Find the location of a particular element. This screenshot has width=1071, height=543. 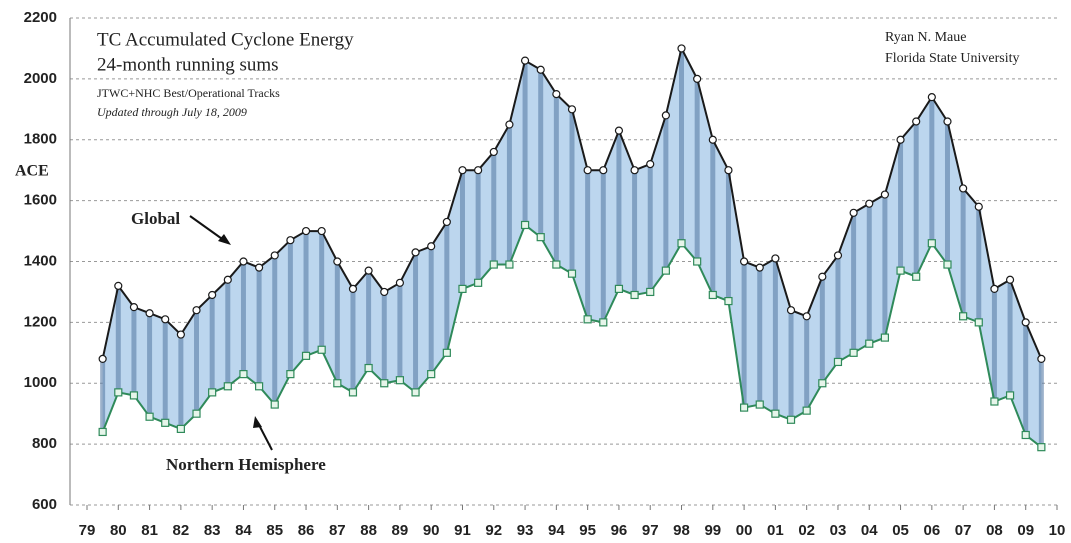

y-tick-label: 600 is located at coordinates (44, 504).